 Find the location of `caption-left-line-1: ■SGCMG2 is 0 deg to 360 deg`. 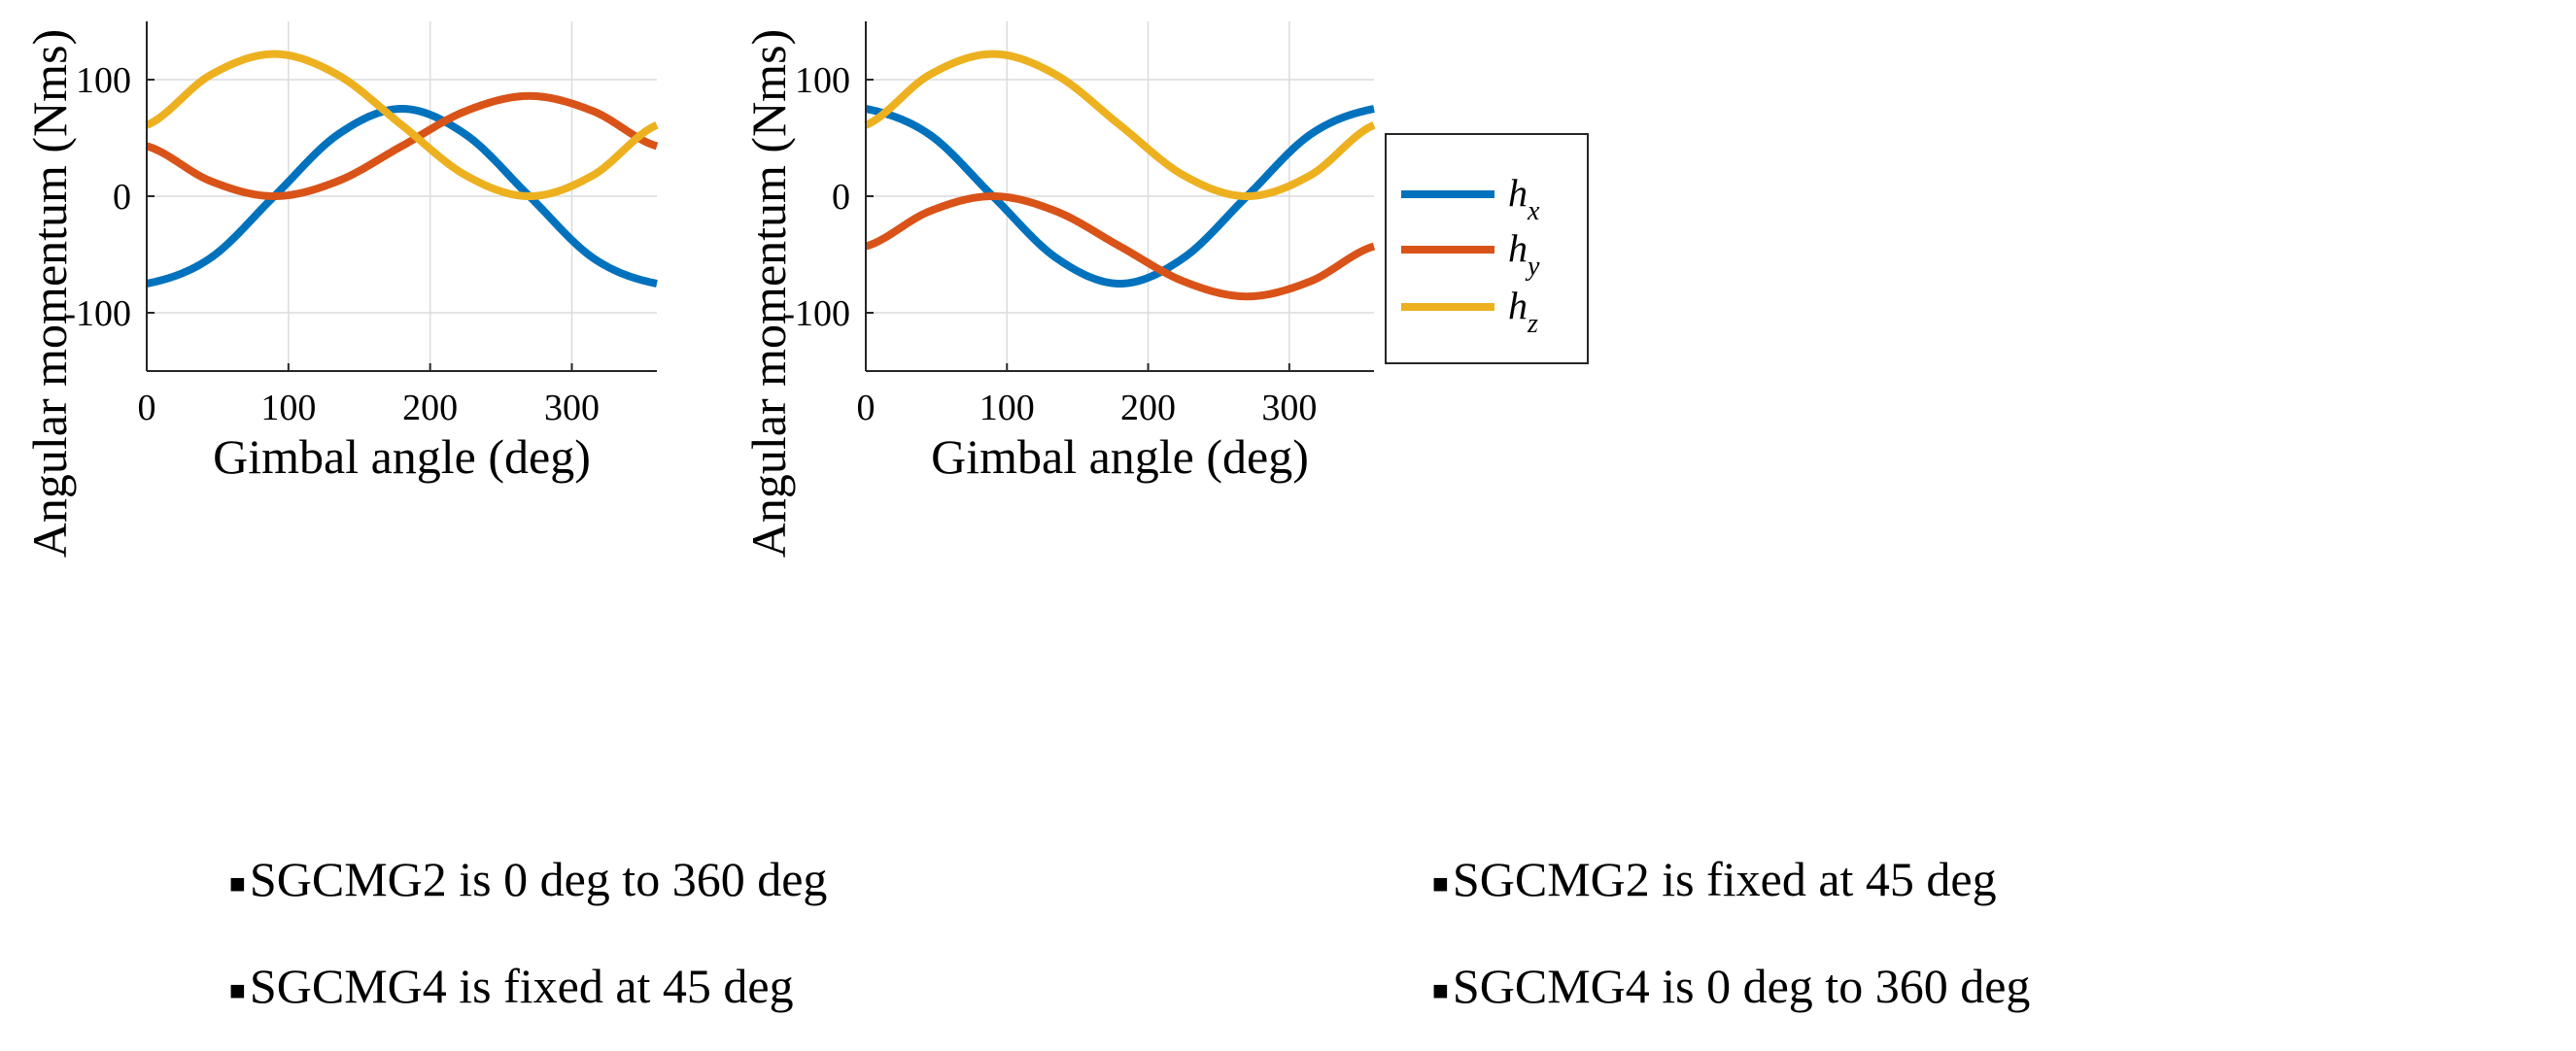

caption-left-line-1: ■SGCMG2 is 0 deg to 360 deg is located at coordinates (528, 879).